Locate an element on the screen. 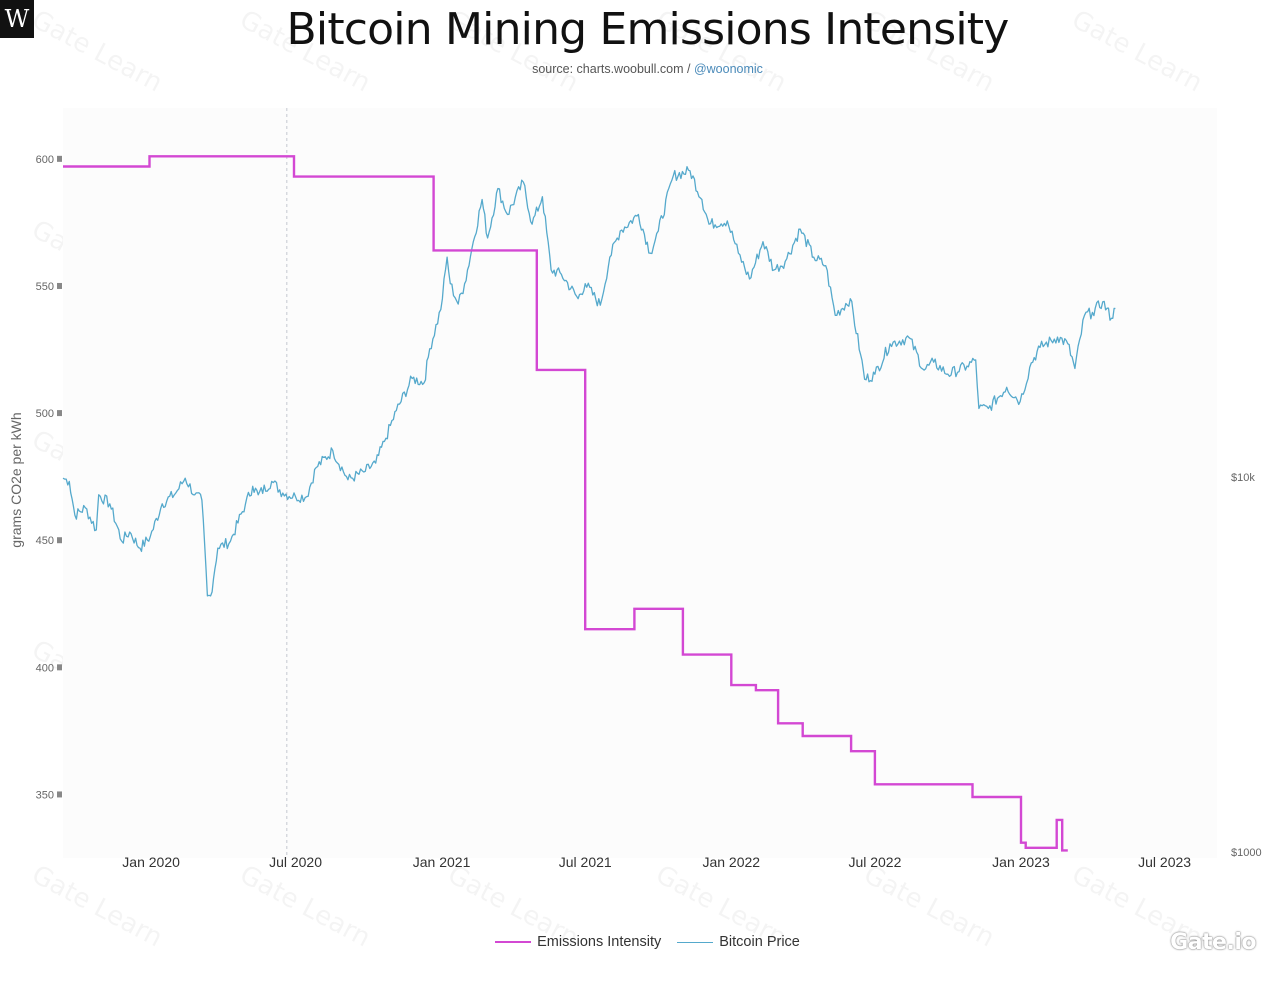 The width and height of the screenshot is (1280, 985). legend-item-price: Bitcoin Price is located at coordinates (738, 942).